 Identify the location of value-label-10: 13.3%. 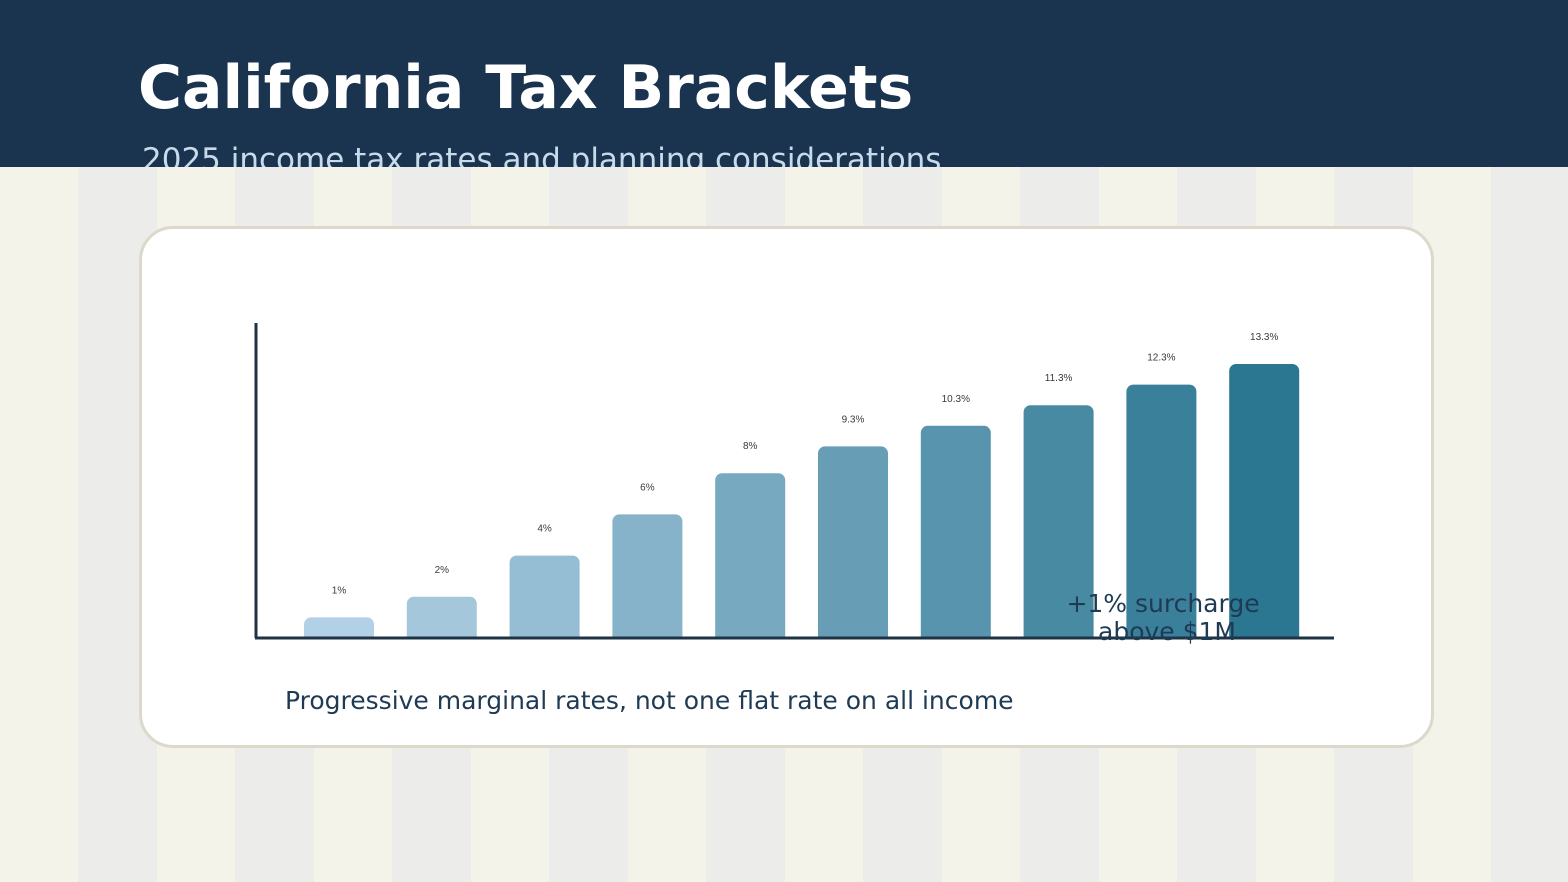
(1264, 337).